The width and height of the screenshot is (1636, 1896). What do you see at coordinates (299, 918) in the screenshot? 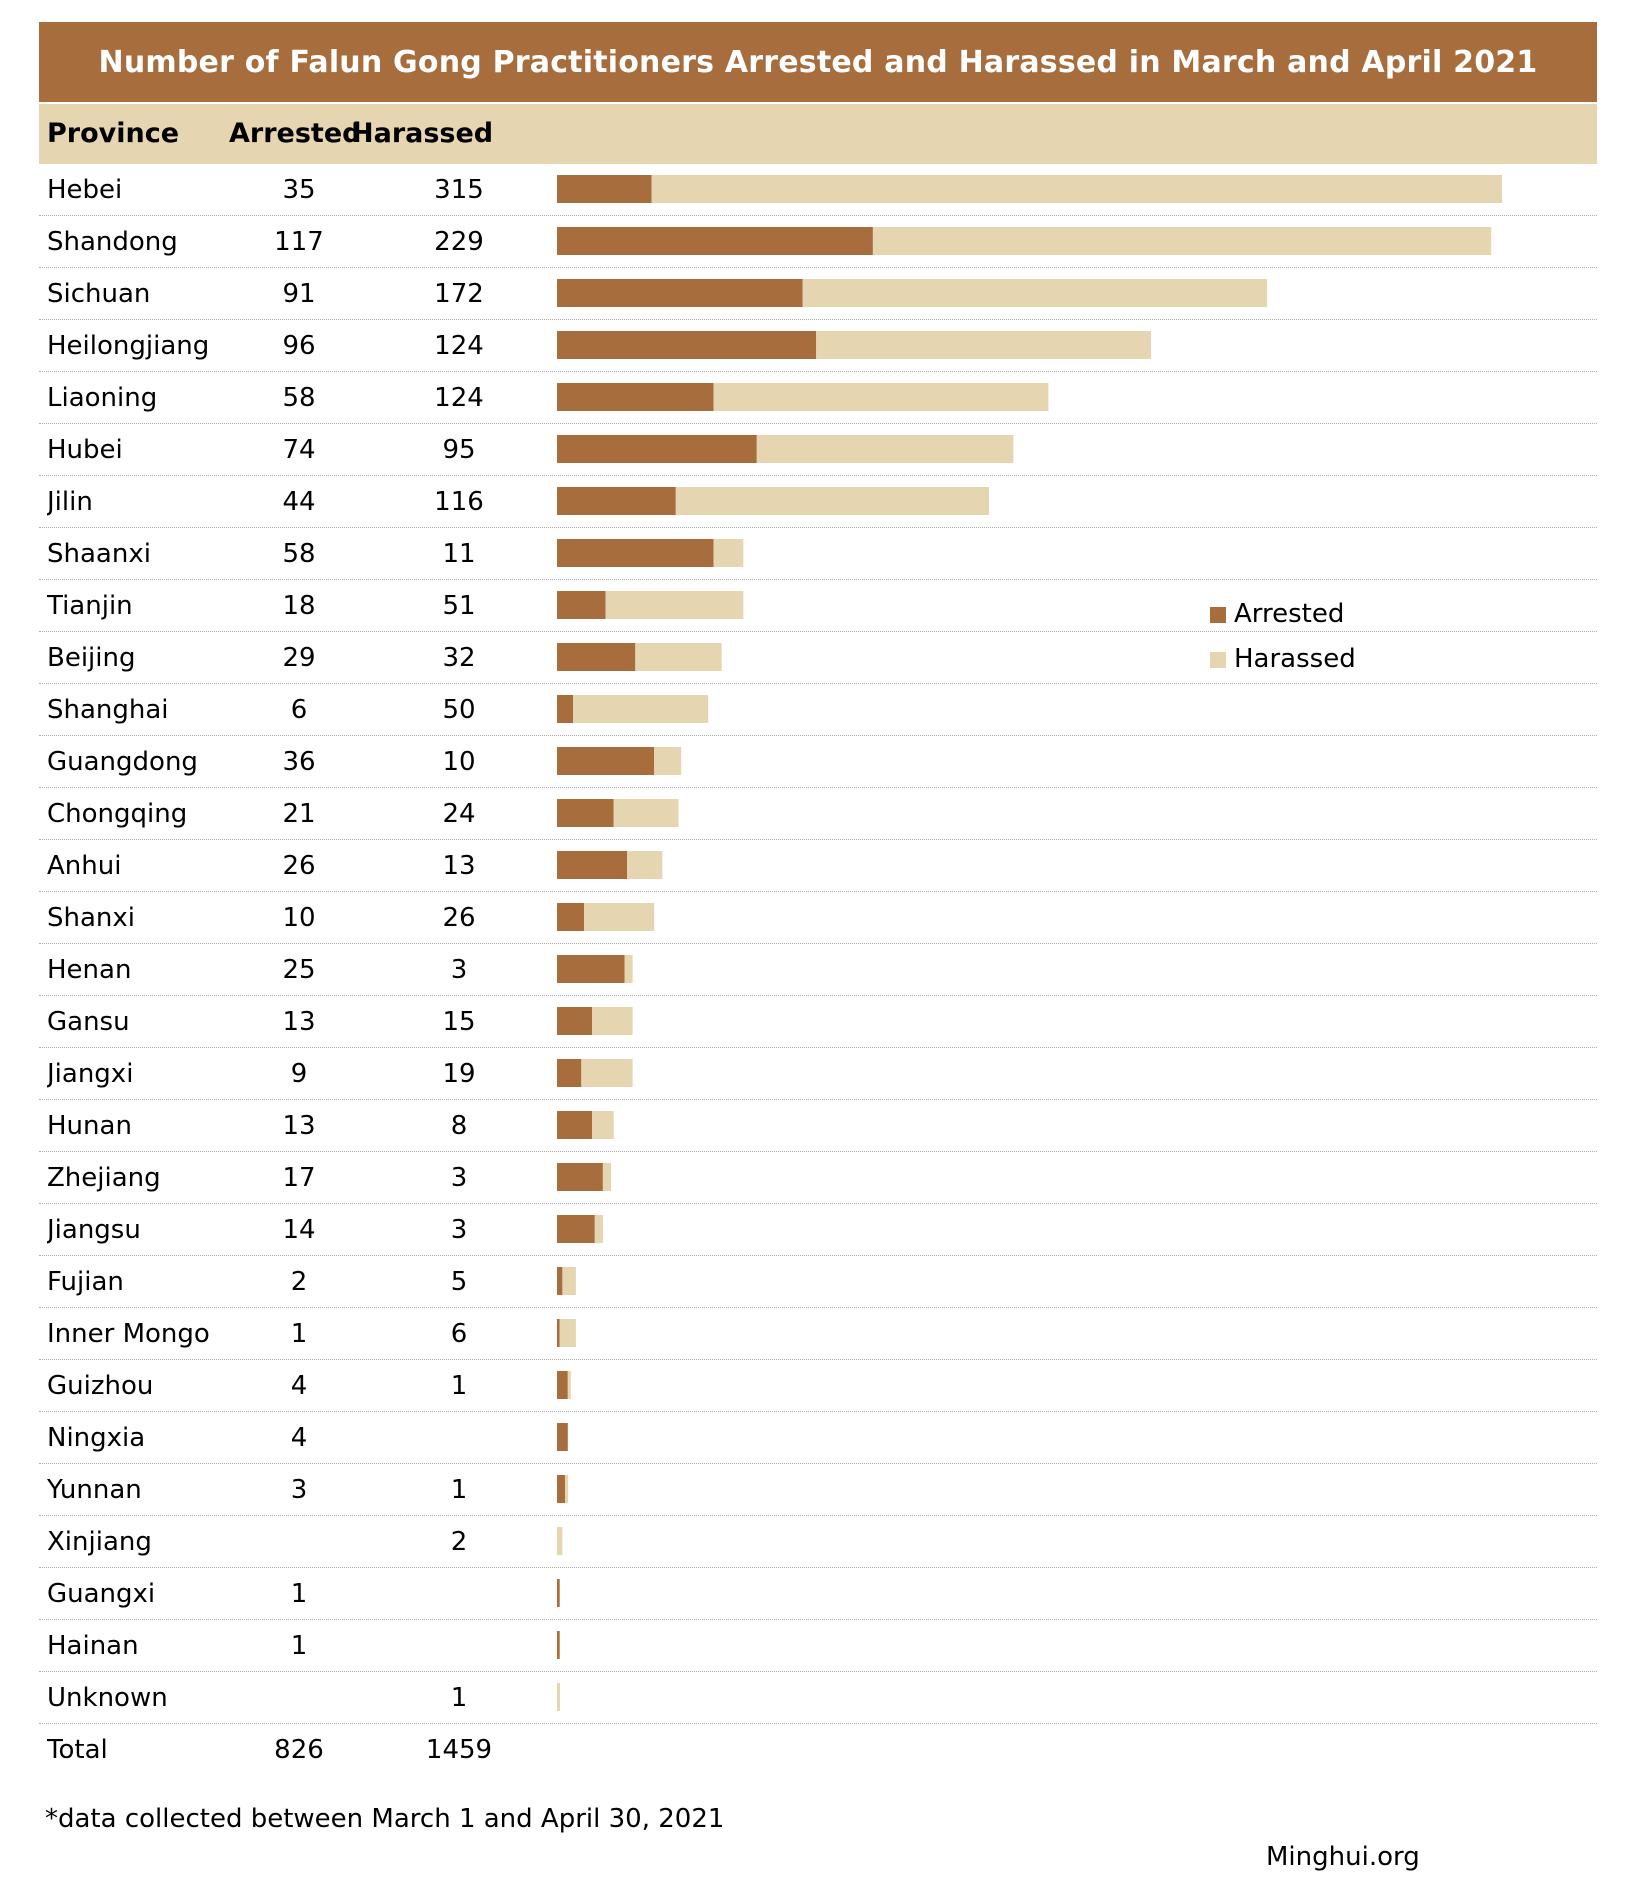
I see `arrested-cell: 10` at bounding box center [299, 918].